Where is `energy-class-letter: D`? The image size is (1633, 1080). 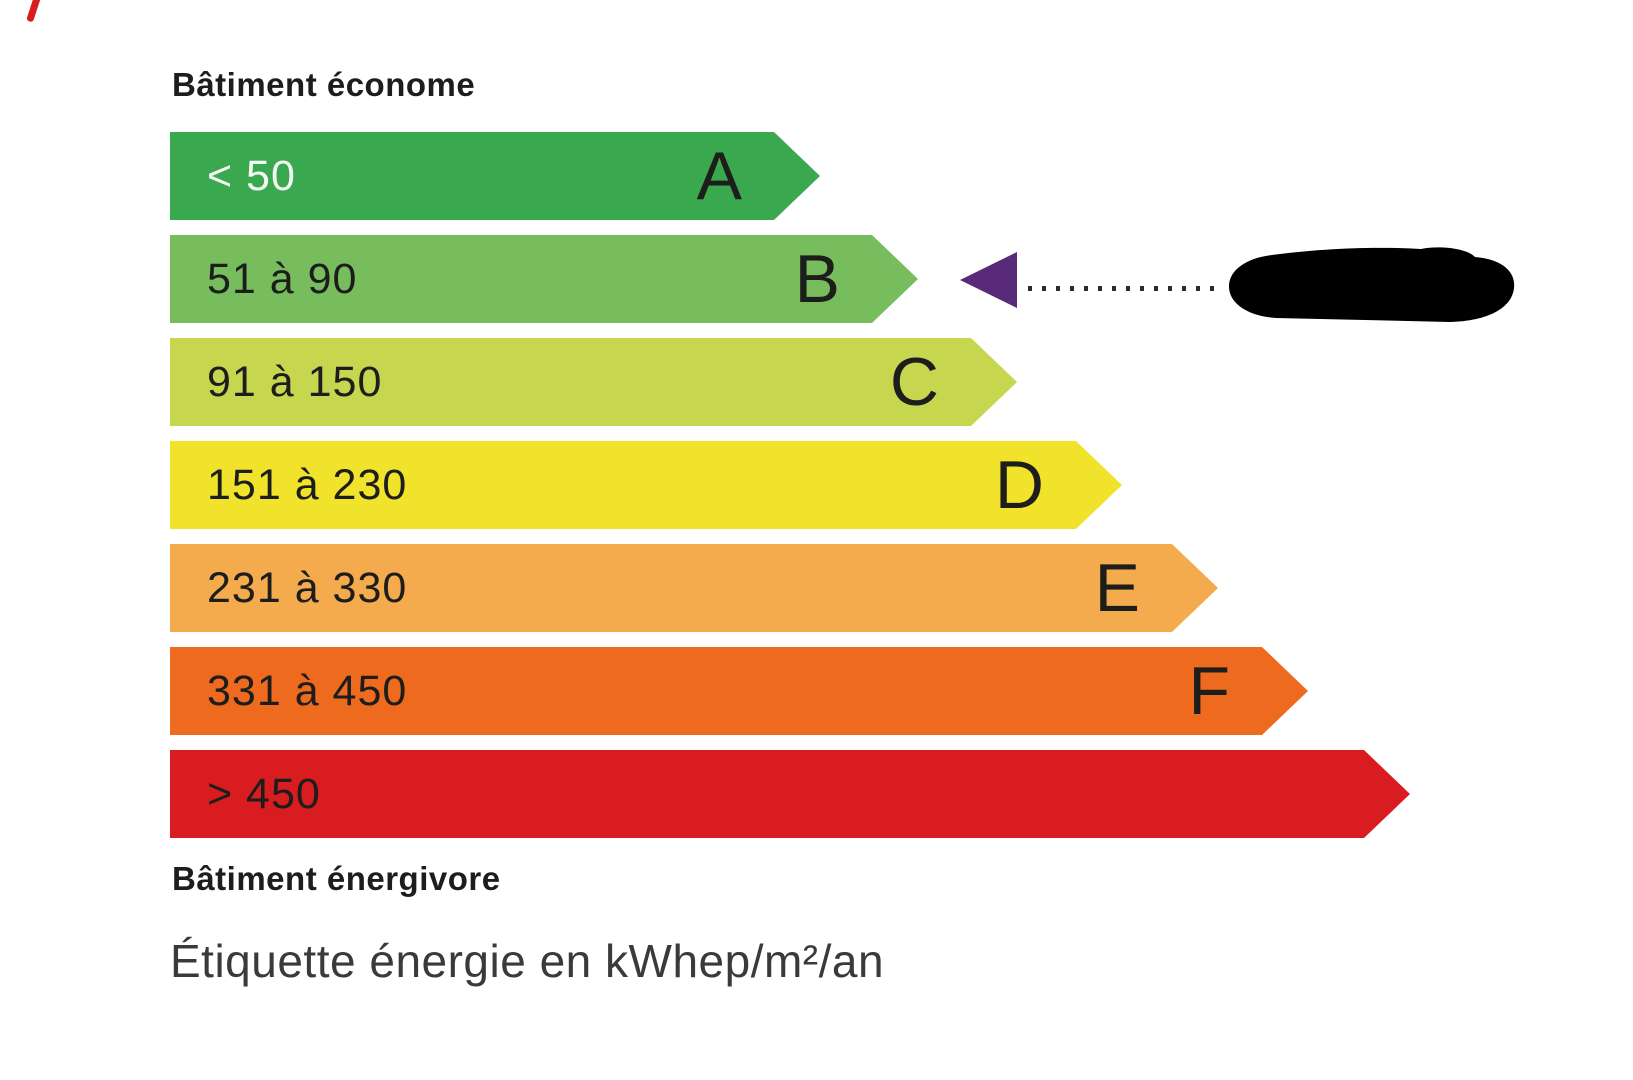
energy-class-letter: D is located at coordinates (1019, 485).